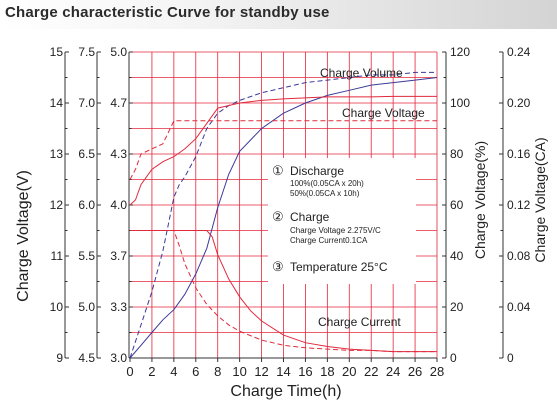 The width and height of the screenshot is (557, 402). Describe the element at coordinates (460, 103) in the screenshot. I see `right-axis-tick-label: 100` at that location.